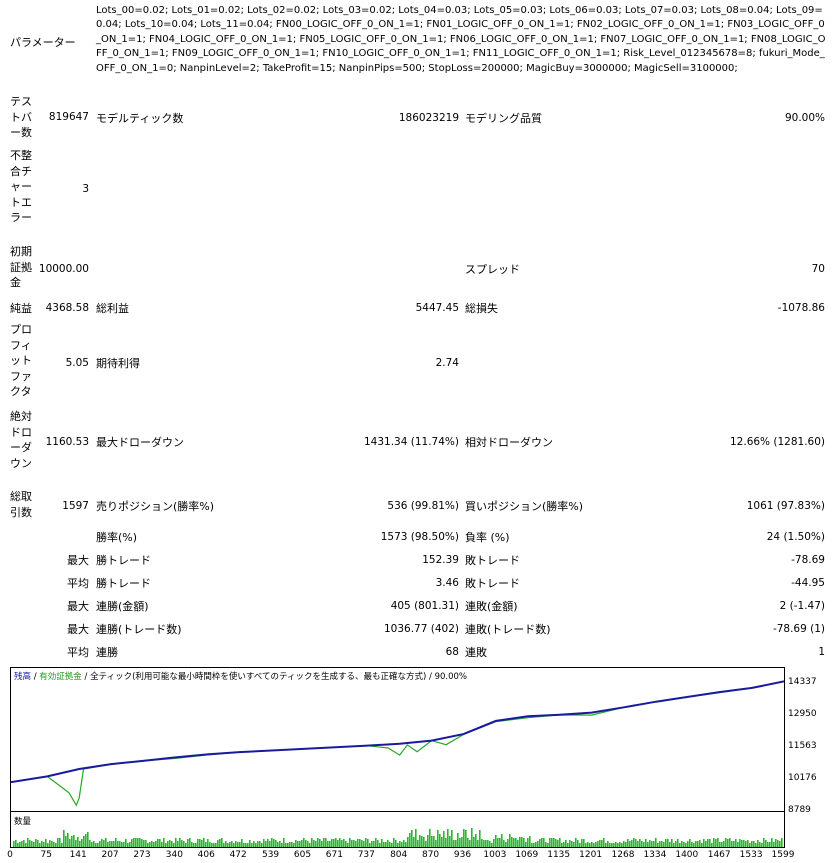 This screenshot has height=863, width=833. What do you see at coordinates (270, 855) in the screenshot?
I see `x-tick-label: 539` at bounding box center [270, 855].